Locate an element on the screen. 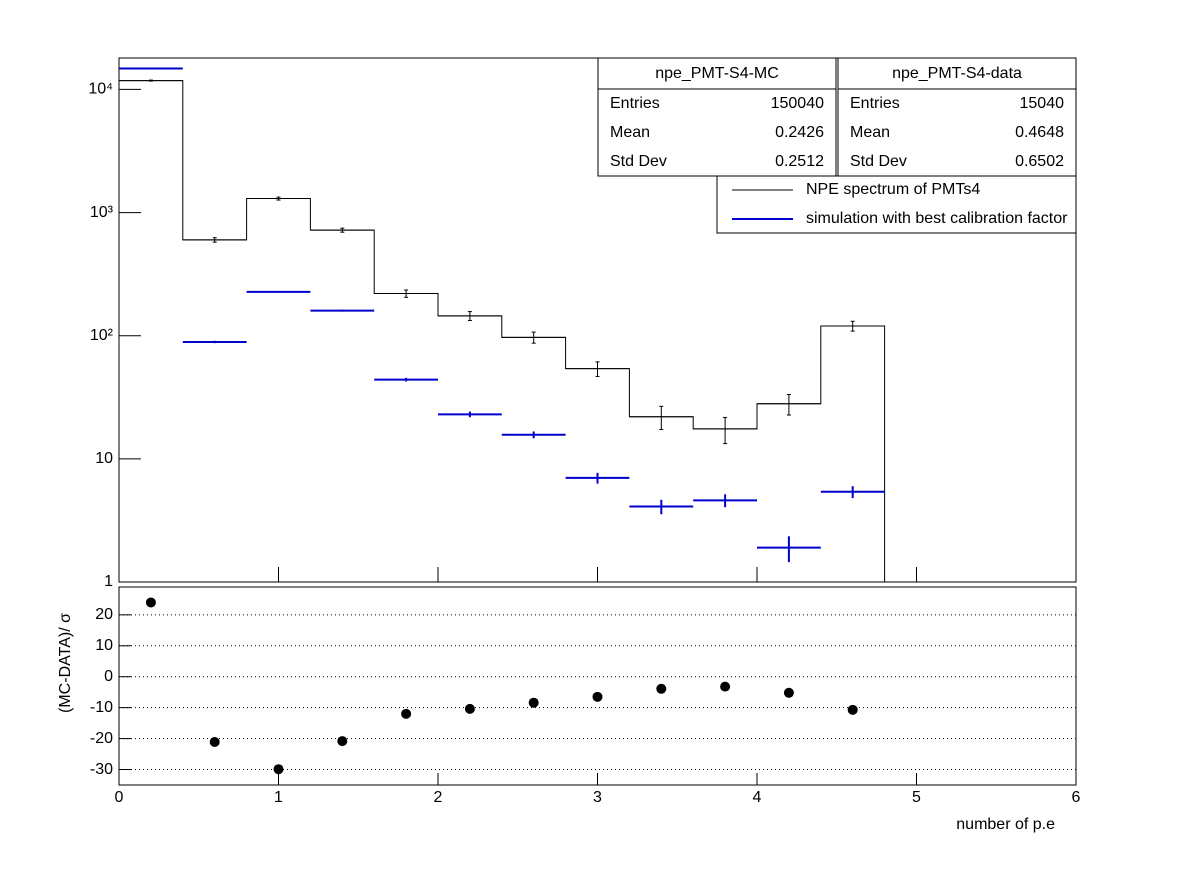 The image size is (1196, 872). y-tick-label: 10² is located at coordinates (102, 335).